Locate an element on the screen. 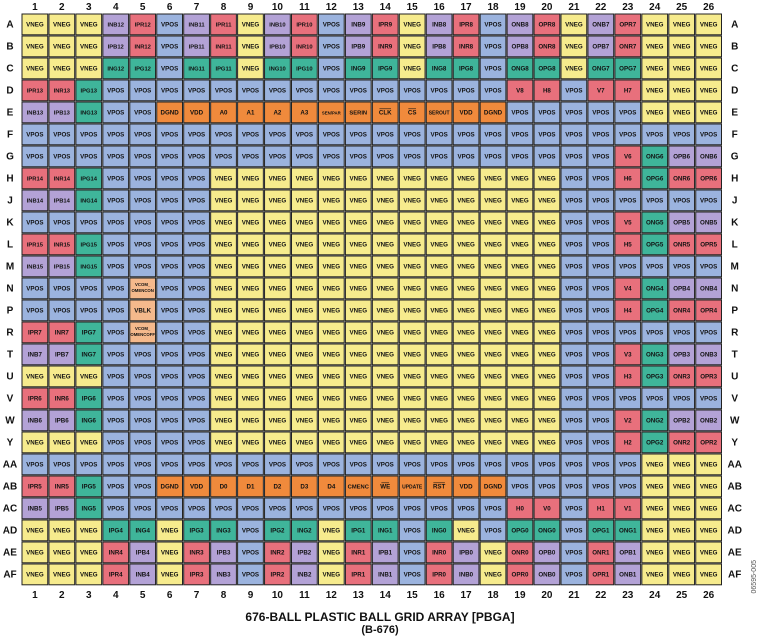 The height and width of the screenshot is (639, 760). ball-C21: VNEG is located at coordinates (574, 68).